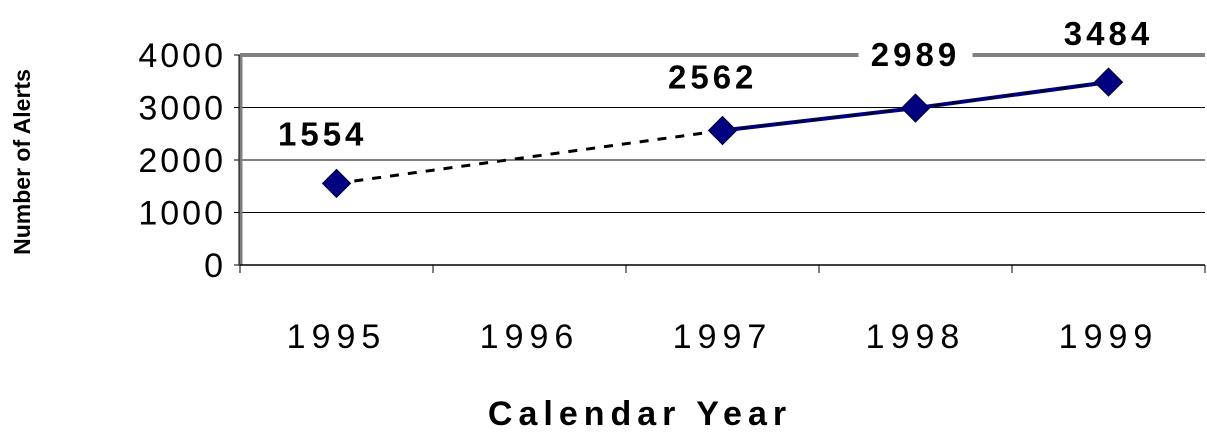  Describe the element at coordinates (640, 414) in the screenshot. I see `x-axis-label: Calendar Year` at that location.